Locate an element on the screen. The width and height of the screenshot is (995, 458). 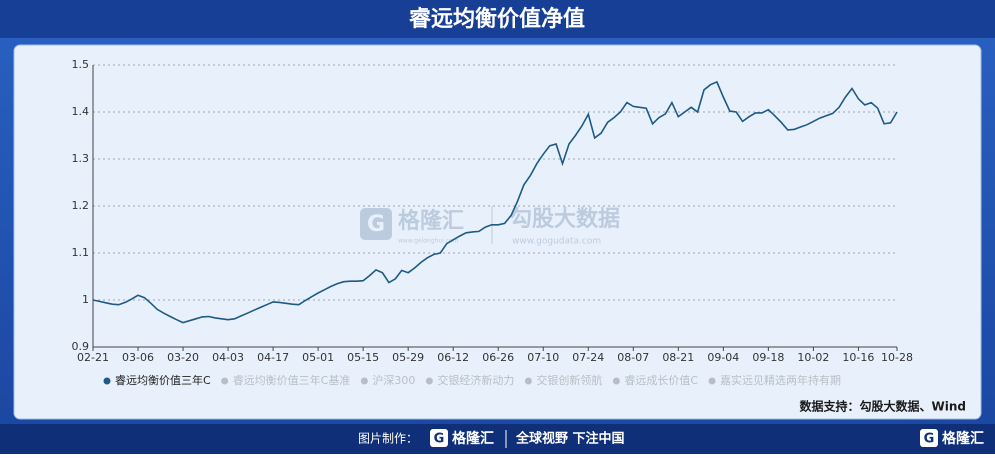
legend-label: 睿远成长价值C is located at coordinates (661, 380).